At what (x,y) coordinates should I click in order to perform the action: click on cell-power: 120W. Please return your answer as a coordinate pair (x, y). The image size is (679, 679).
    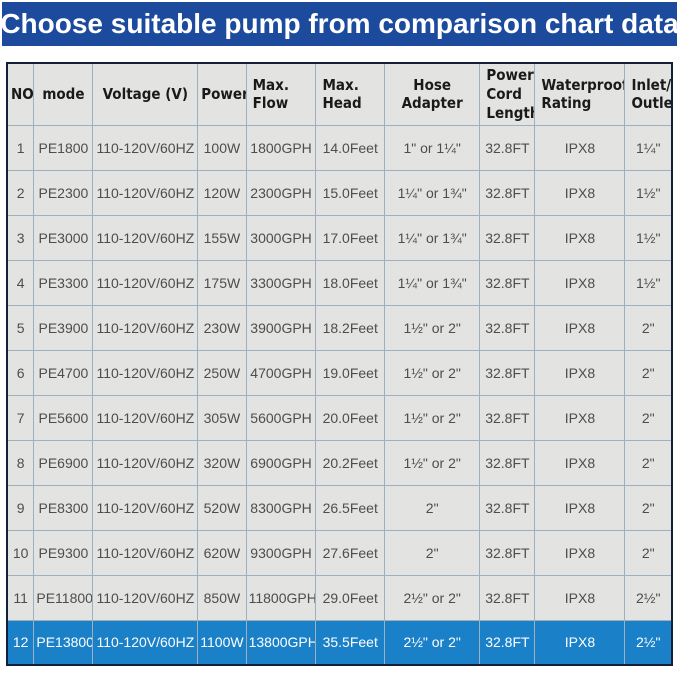
    Looking at the image, I should click on (222, 192).